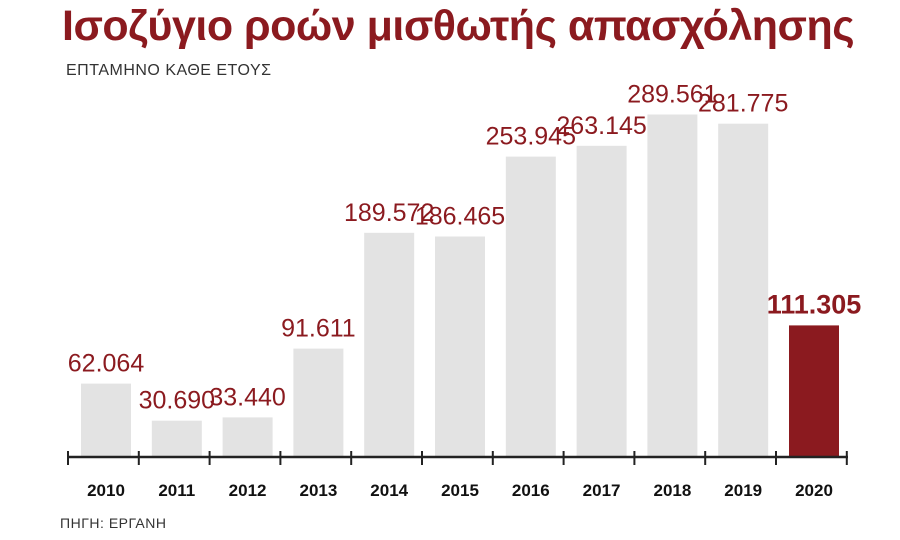 The height and width of the screenshot is (540, 900). I want to click on value-label-2017: 263.145, so click(601, 126).